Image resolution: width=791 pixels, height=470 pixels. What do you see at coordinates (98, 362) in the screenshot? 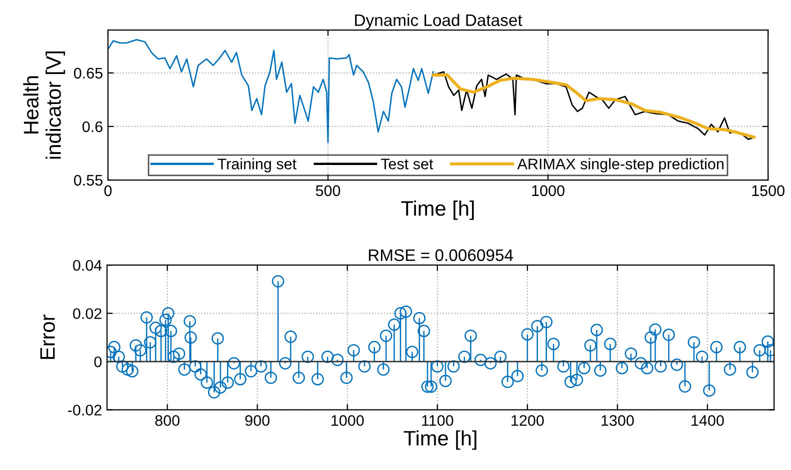
I see `y-tick-label: 0` at bounding box center [98, 362].